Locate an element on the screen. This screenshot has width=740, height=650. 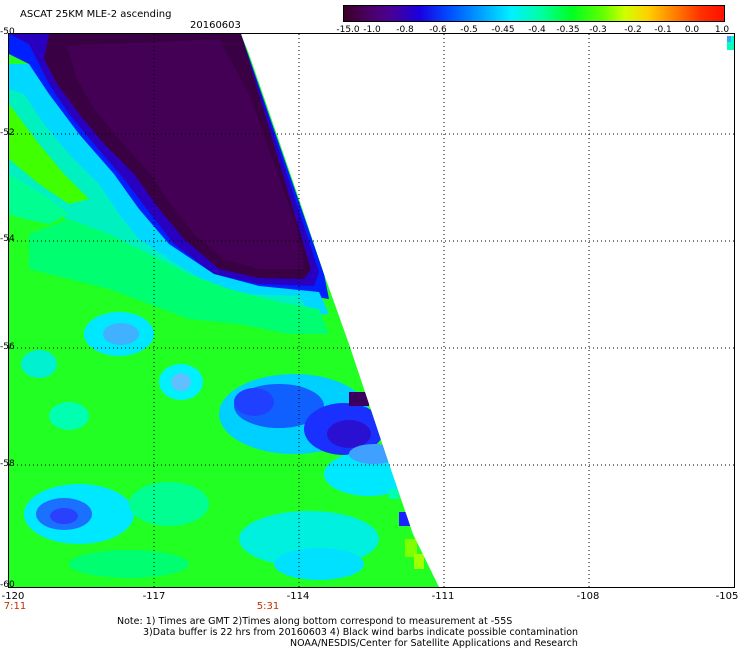
colorbar-label: -0.35 is located at coordinates (568, 30).